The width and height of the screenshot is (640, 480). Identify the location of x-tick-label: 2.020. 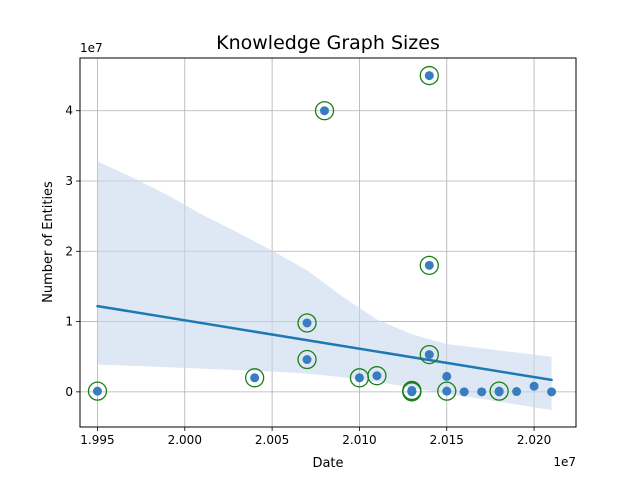
(534, 440).